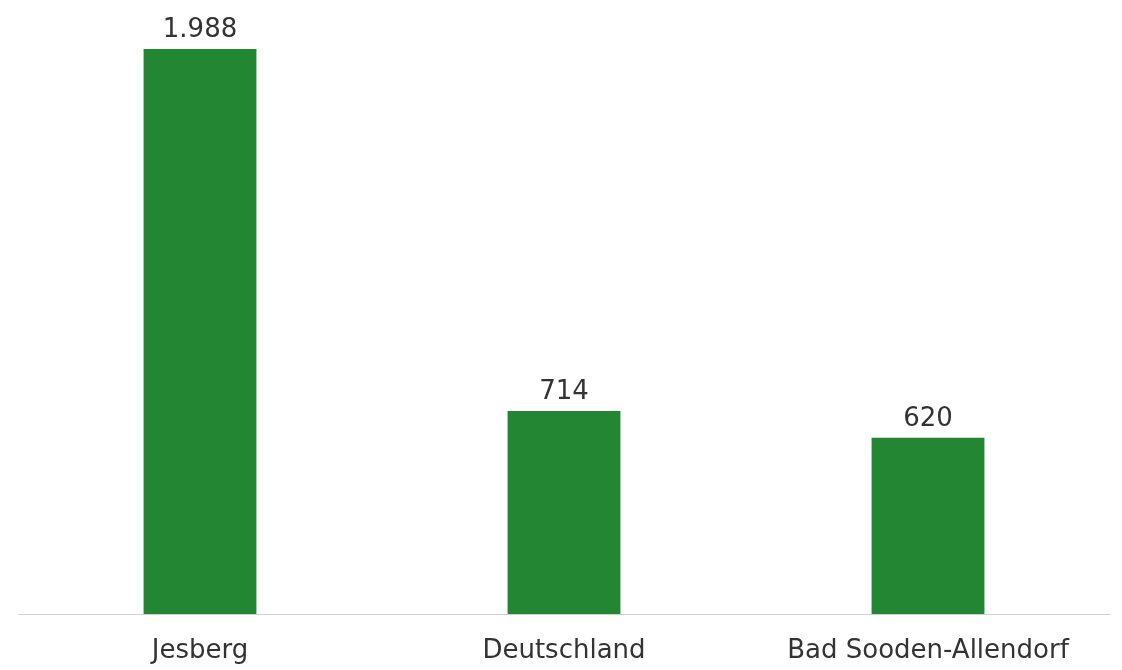 This screenshot has height=670, width=1122. I want to click on data-label: 1.988, so click(200, 28).